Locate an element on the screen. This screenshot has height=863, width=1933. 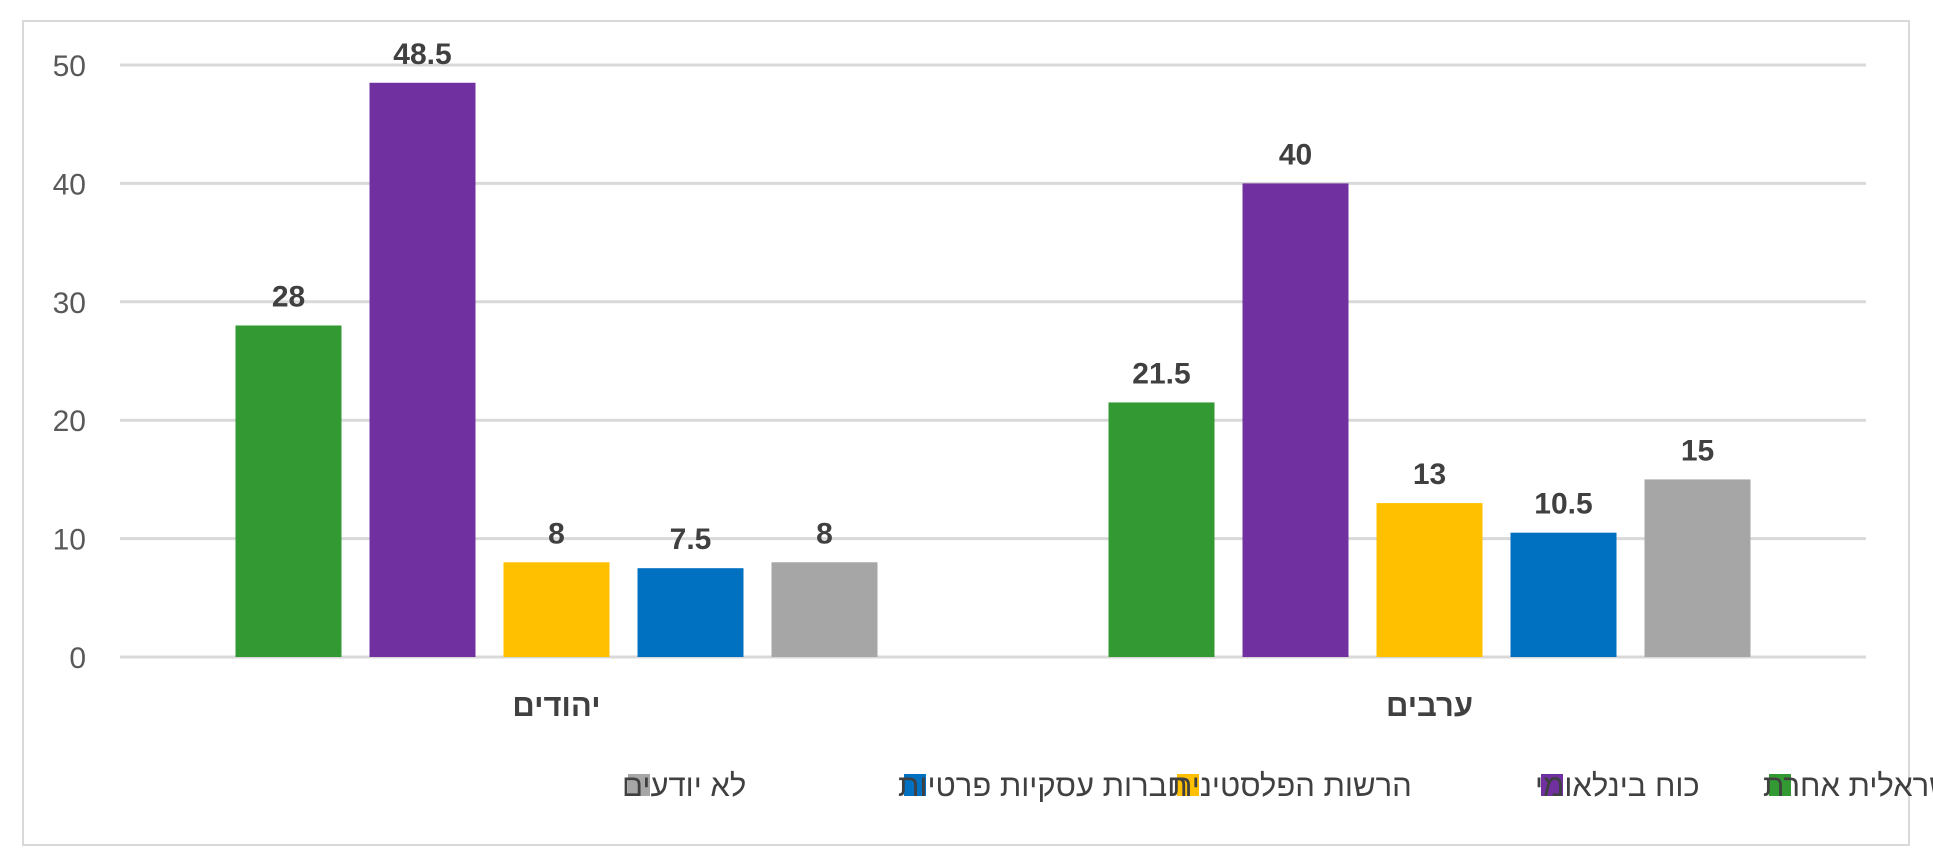
category-label: יהודים is located at coordinates (556, 705).